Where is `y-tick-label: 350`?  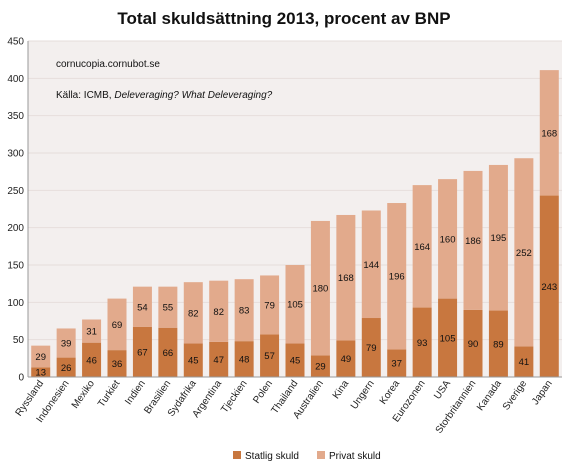
y-tick-label: 350 is located at coordinates (15, 116).